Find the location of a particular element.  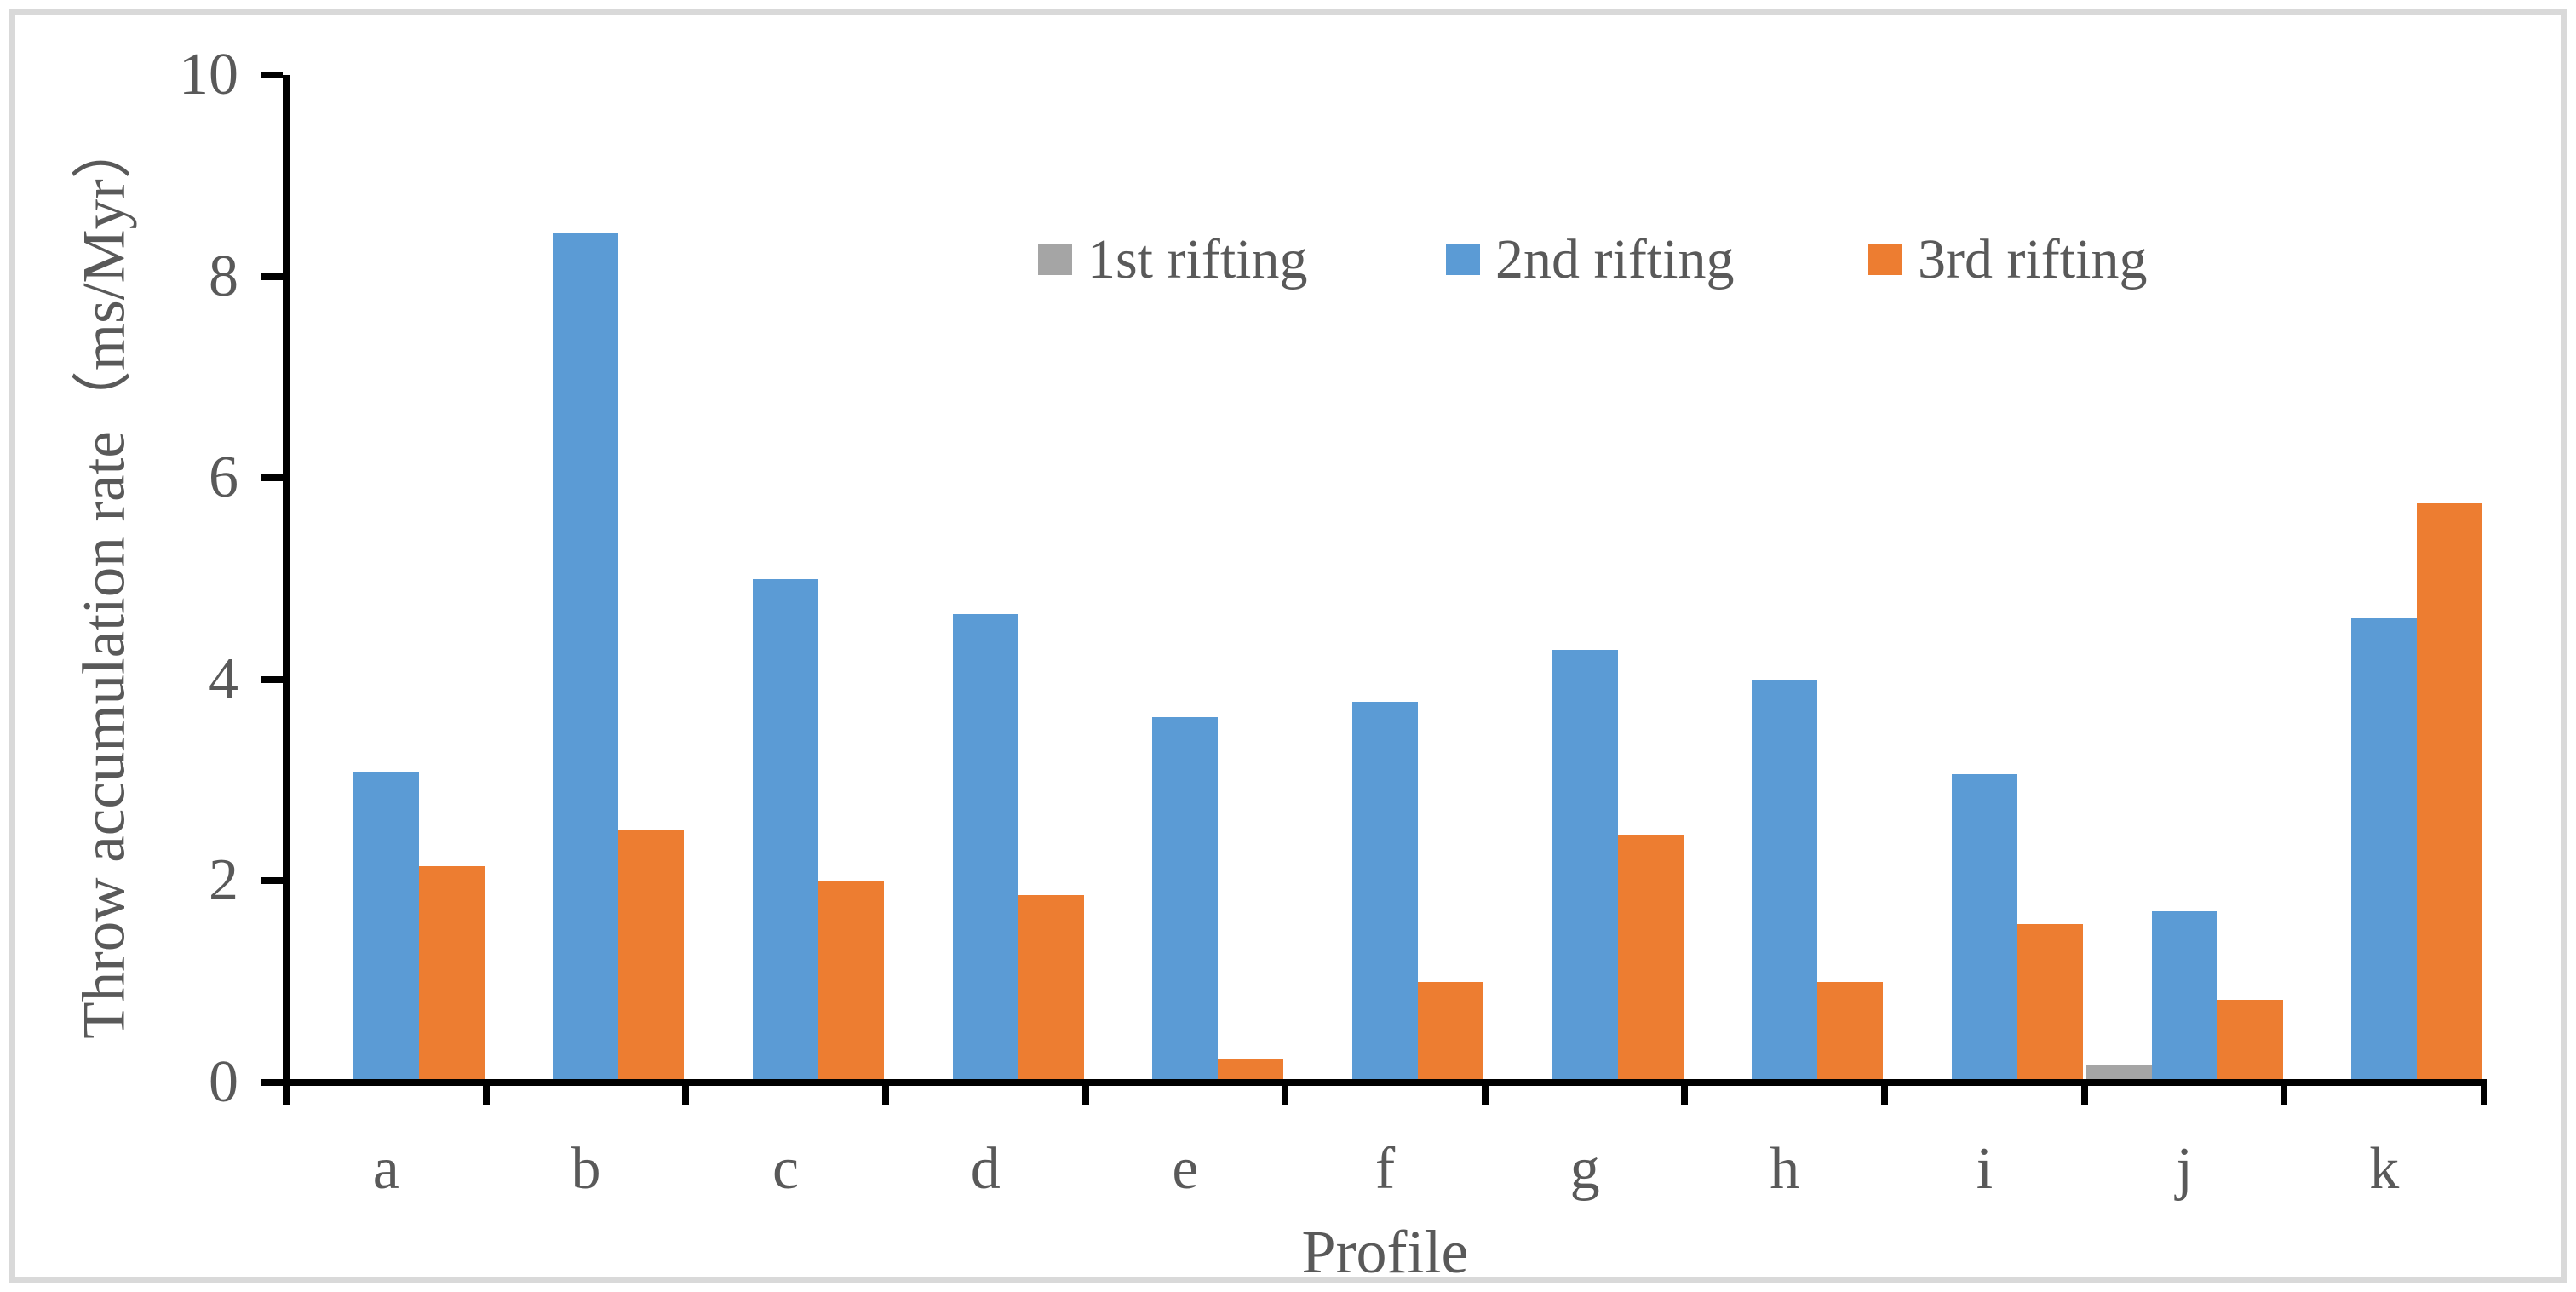

x-axis-title: Profile is located at coordinates (1385, 1252).